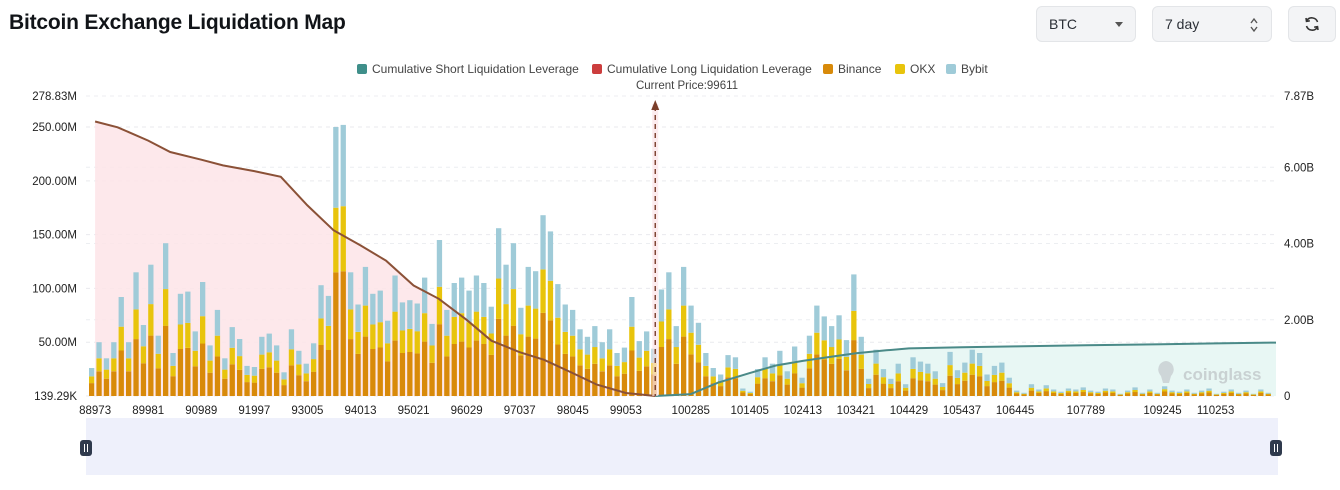 This screenshot has width=1340, height=490. Describe the element at coordinates (54, 97) in the screenshot. I see `y-tick-left: 278.83M` at that location.